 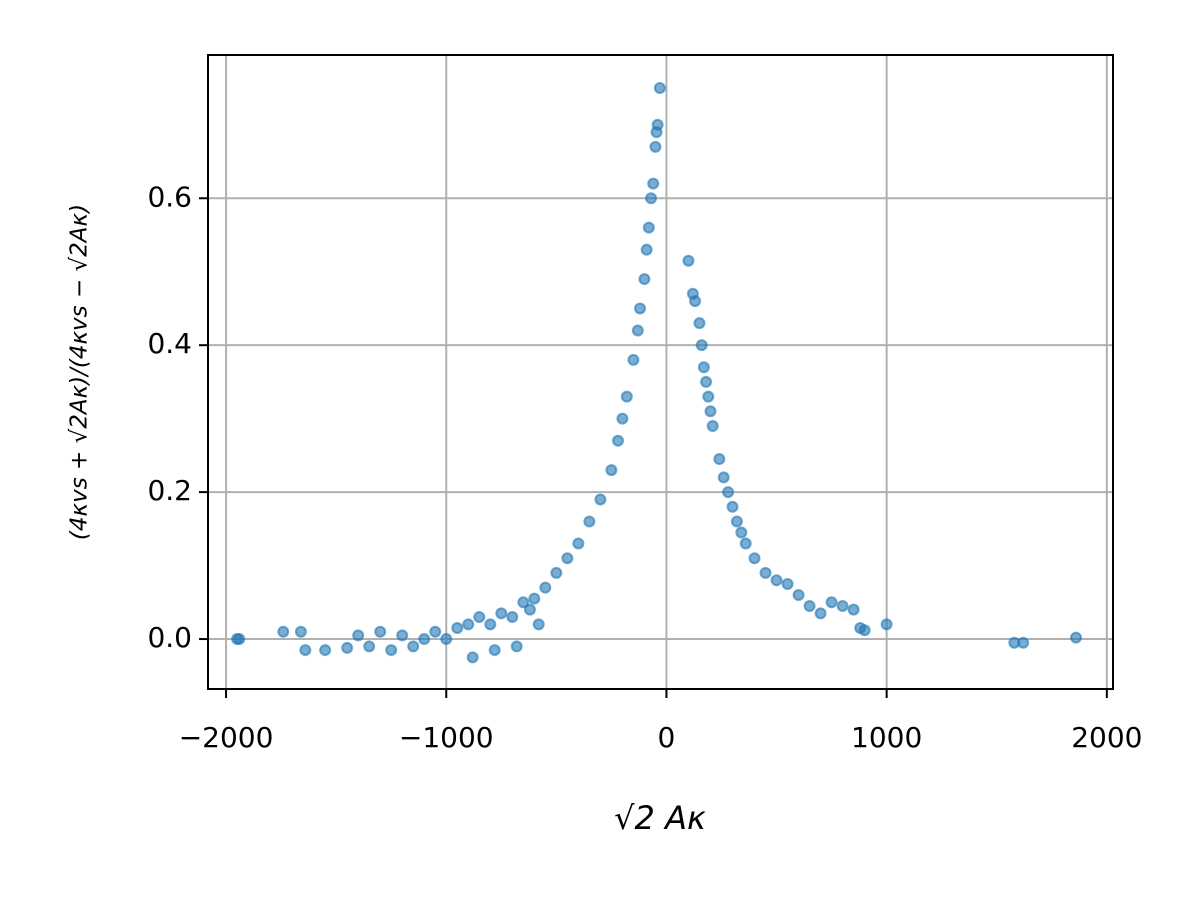 What do you see at coordinates (446, 737) in the screenshot?
I see `x-tick-label: −1000` at bounding box center [446, 737].